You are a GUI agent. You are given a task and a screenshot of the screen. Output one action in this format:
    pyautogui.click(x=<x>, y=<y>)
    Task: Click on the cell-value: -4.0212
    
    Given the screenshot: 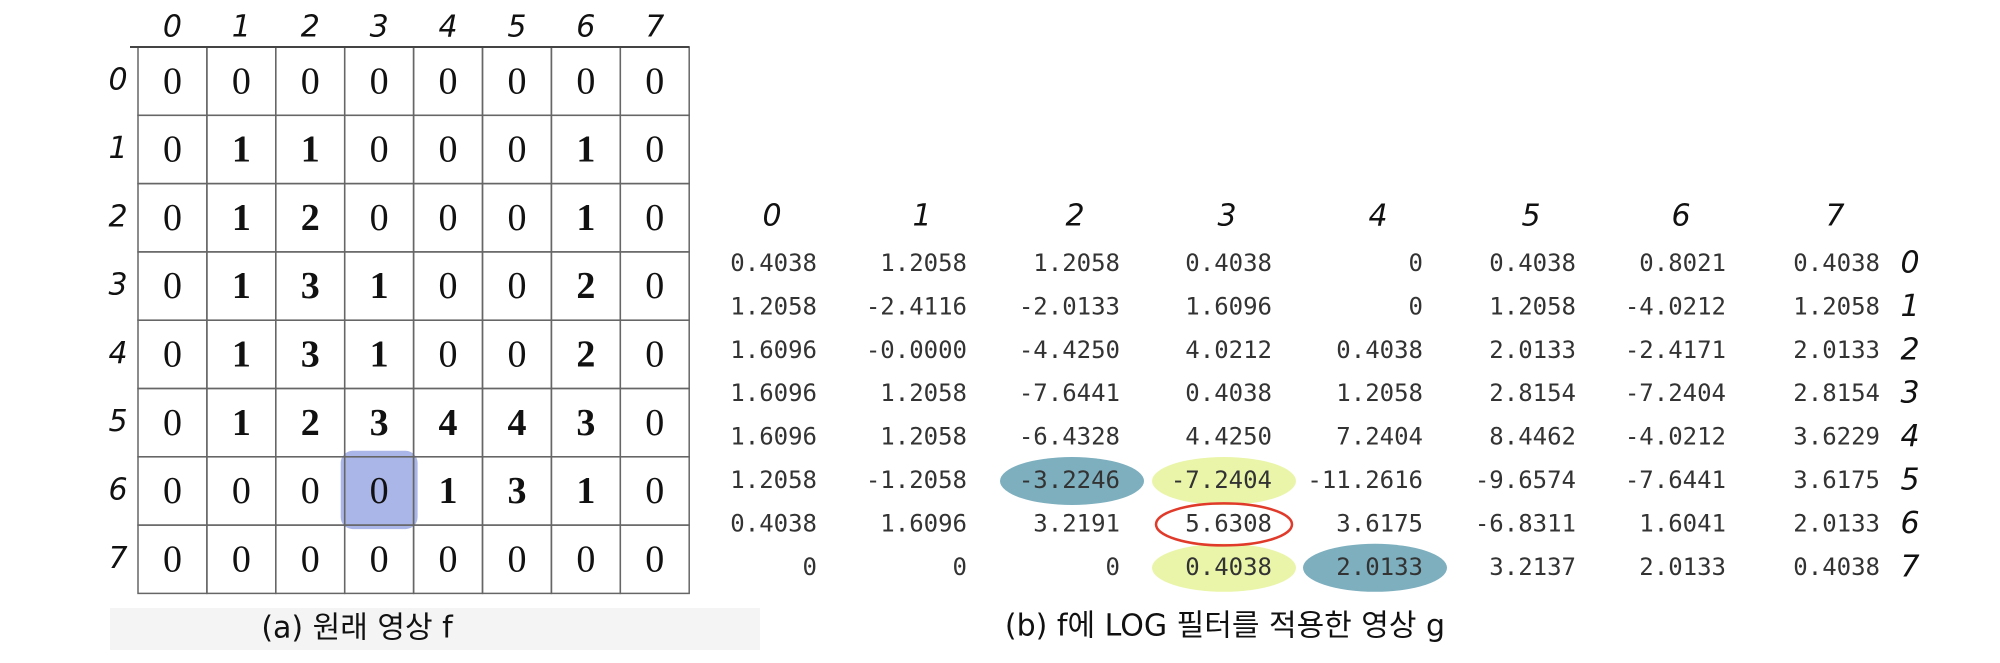 What is the action you would take?
    pyautogui.click(x=1675, y=437)
    